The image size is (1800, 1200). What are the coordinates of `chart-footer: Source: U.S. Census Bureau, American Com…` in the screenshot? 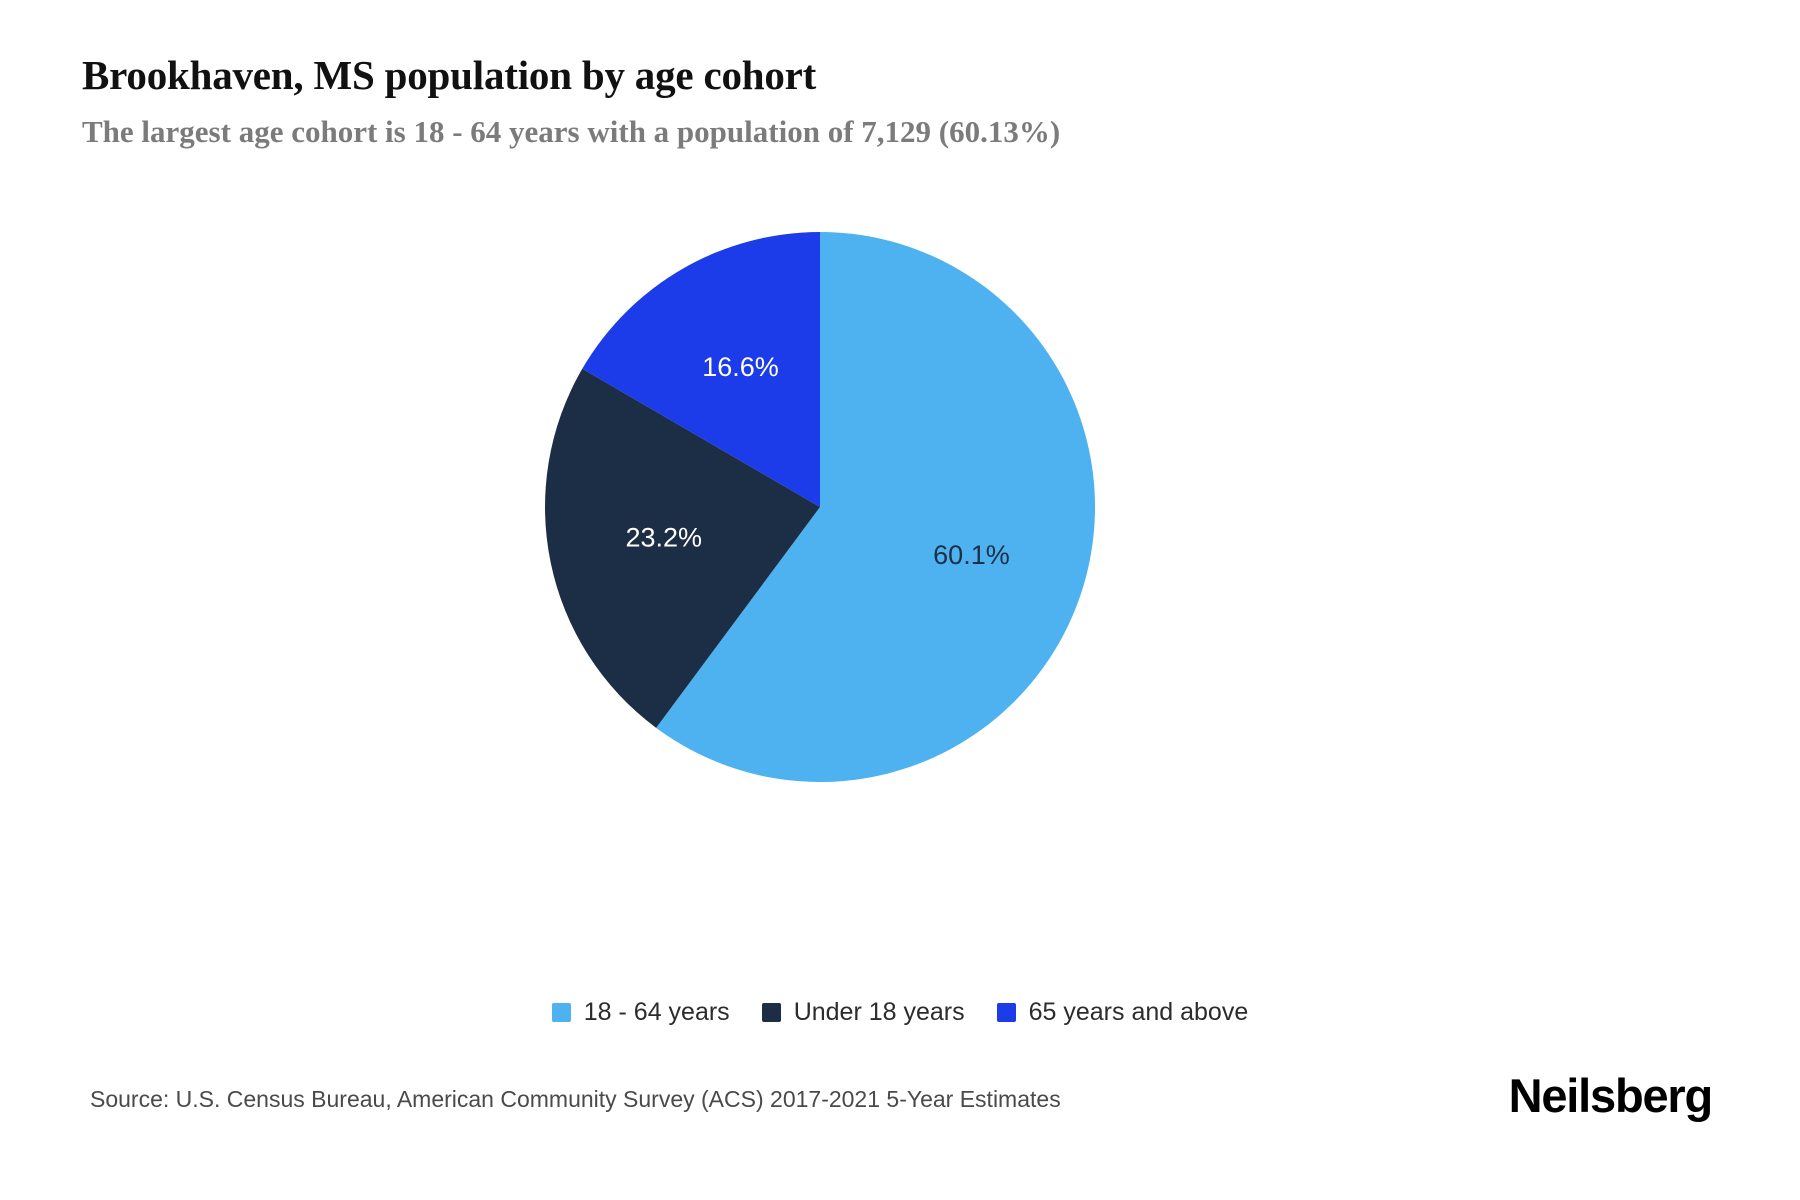 It's located at (900, 1108).